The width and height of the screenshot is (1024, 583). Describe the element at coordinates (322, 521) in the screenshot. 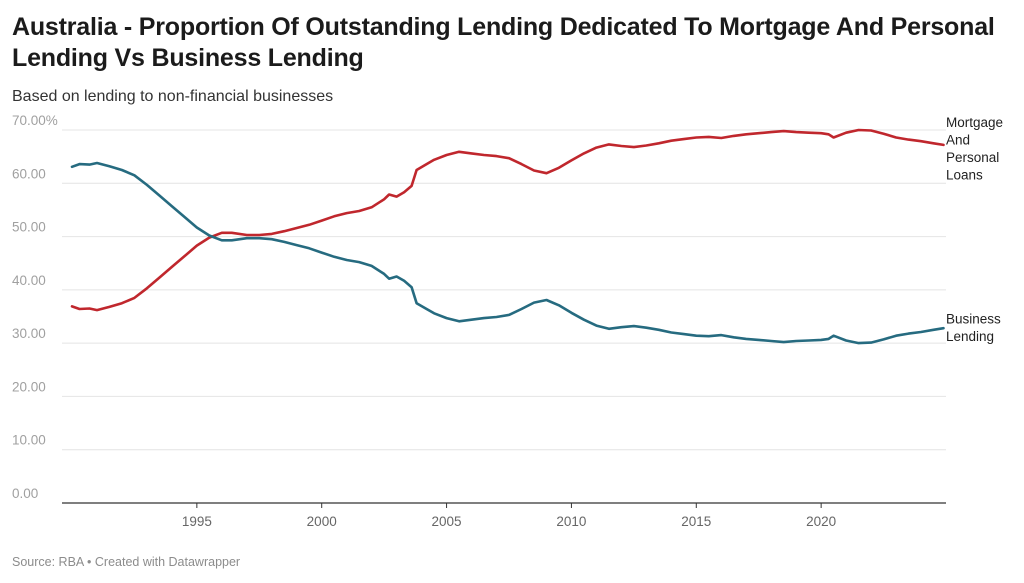

I see `x-tick-label: 2000` at that location.